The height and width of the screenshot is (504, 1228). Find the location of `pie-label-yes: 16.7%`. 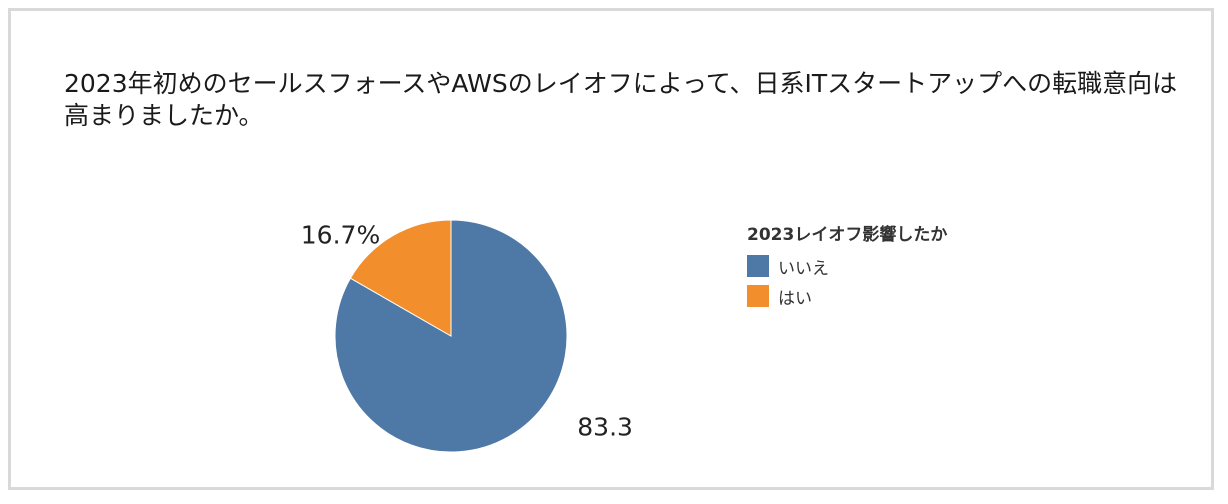

pie-label-yes: 16.7% is located at coordinates (340, 235).